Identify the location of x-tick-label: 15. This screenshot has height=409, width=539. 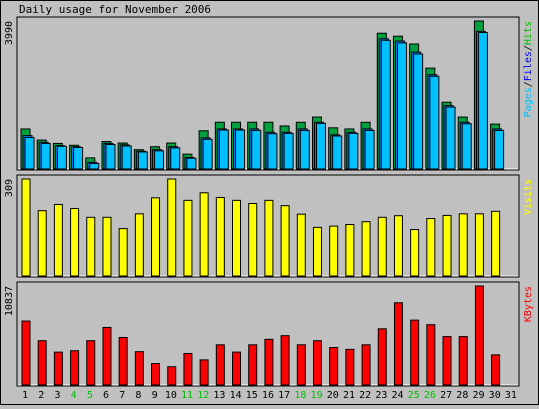
(252, 395).